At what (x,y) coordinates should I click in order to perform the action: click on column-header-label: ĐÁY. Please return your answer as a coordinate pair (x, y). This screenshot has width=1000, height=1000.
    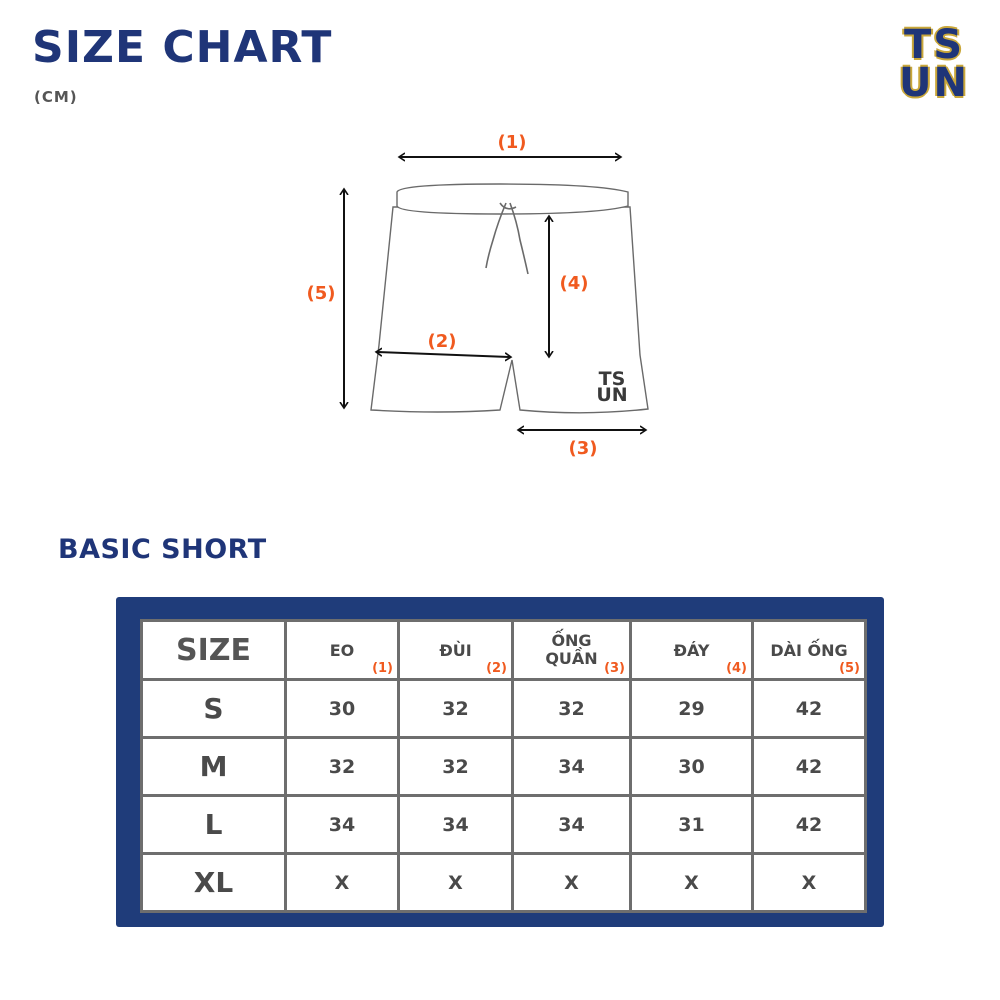
    Looking at the image, I should click on (691, 650).